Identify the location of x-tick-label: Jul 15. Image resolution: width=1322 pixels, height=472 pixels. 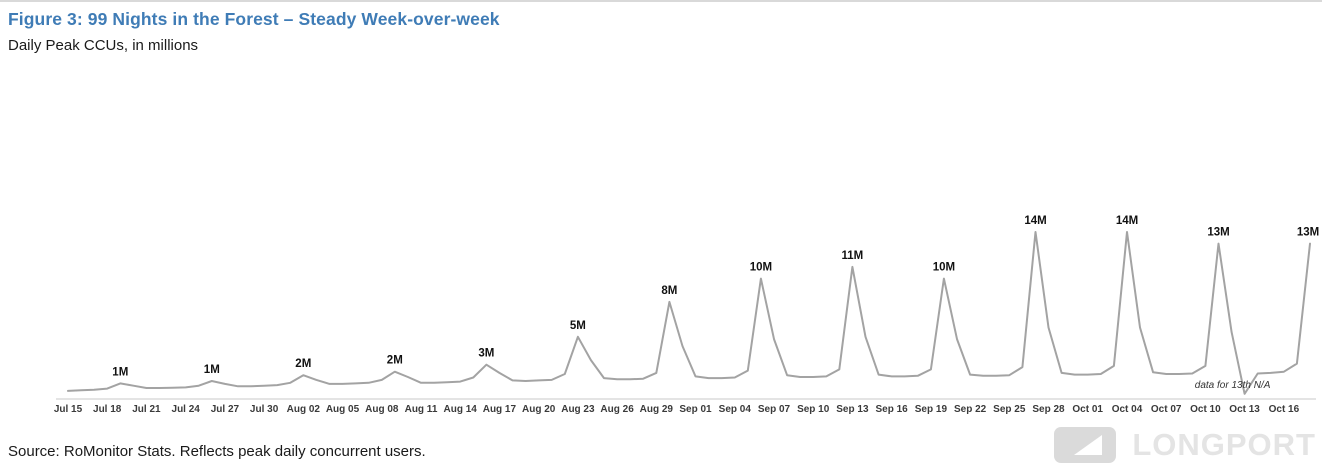
(68, 409).